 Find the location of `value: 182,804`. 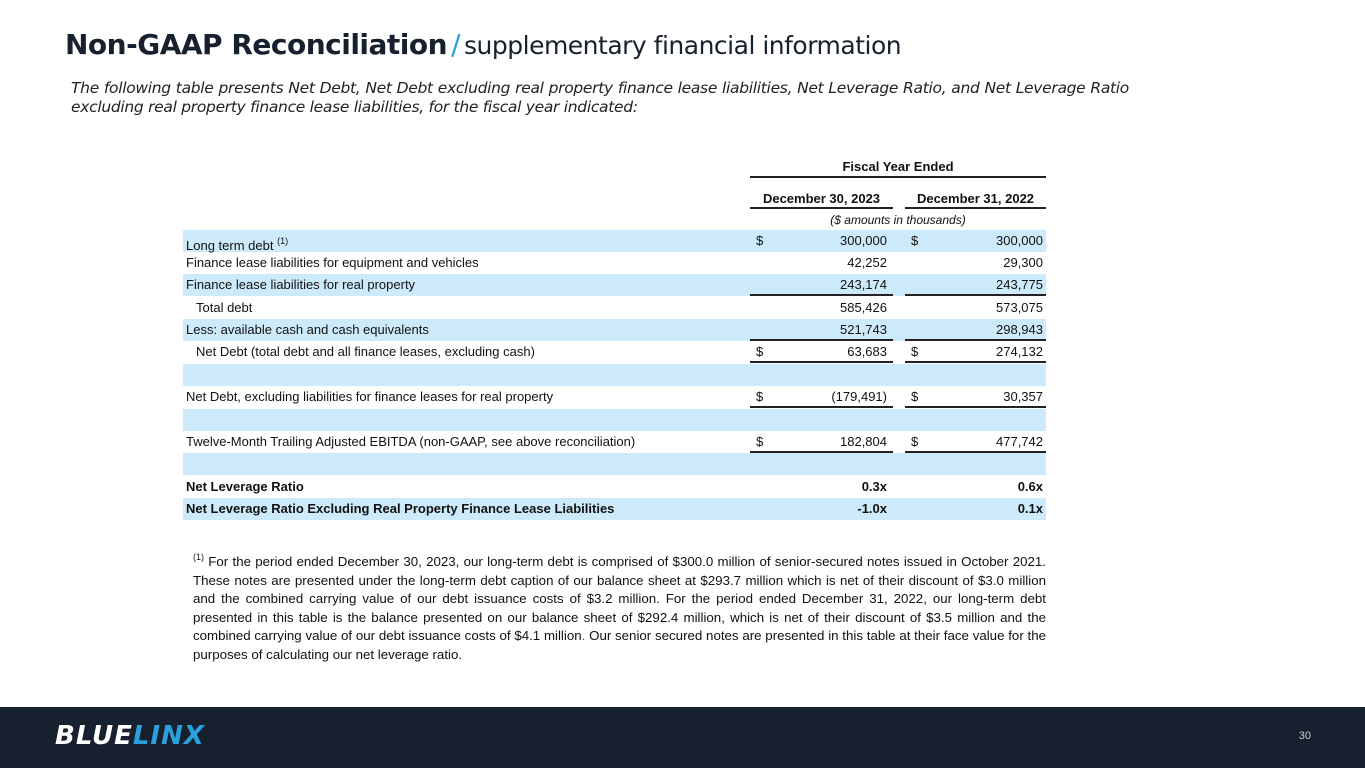

value: 182,804 is located at coordinates (863, 441).